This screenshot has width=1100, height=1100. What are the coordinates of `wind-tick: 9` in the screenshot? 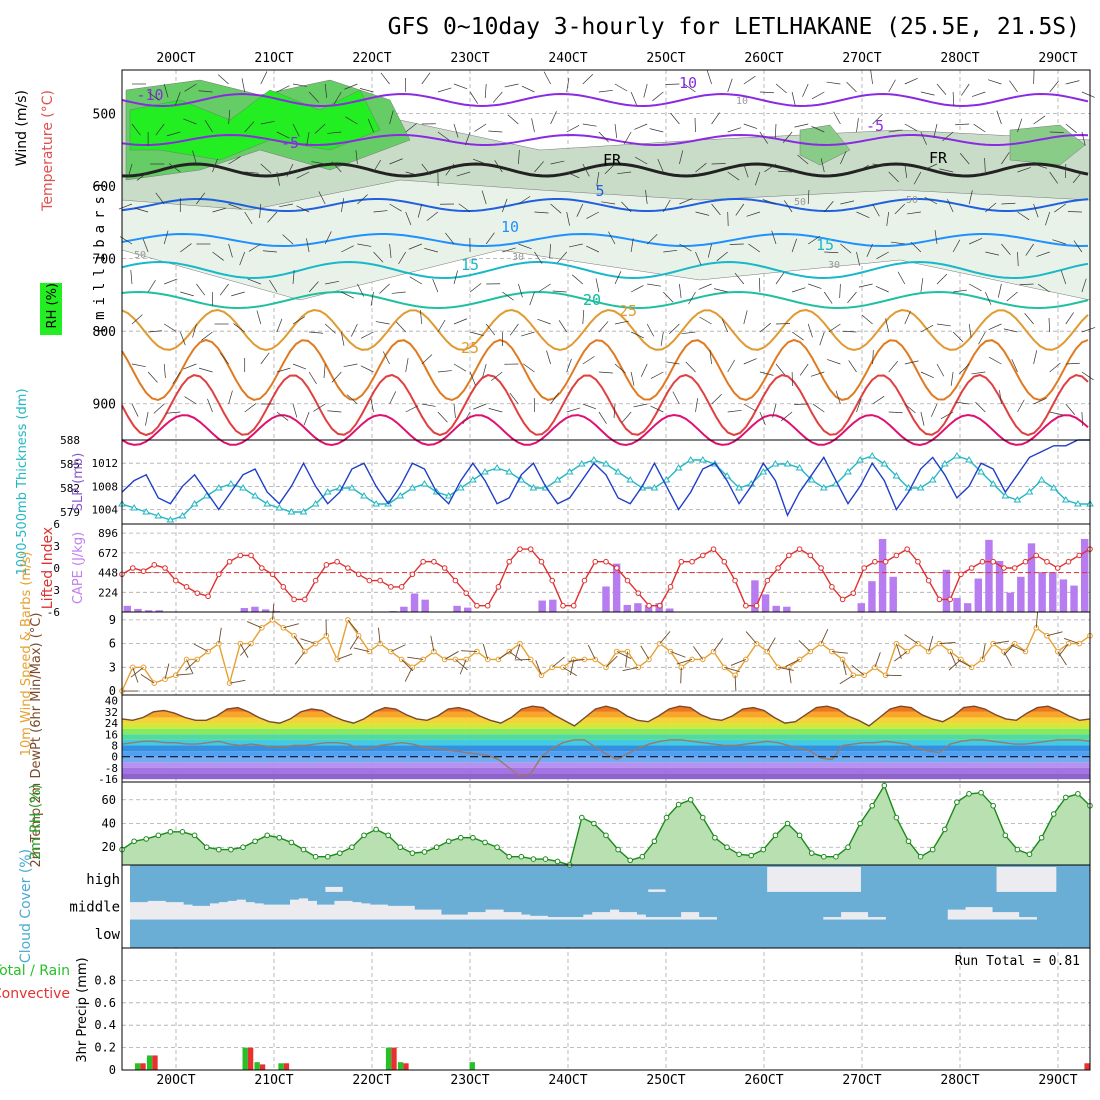 It's located at (112, 620).